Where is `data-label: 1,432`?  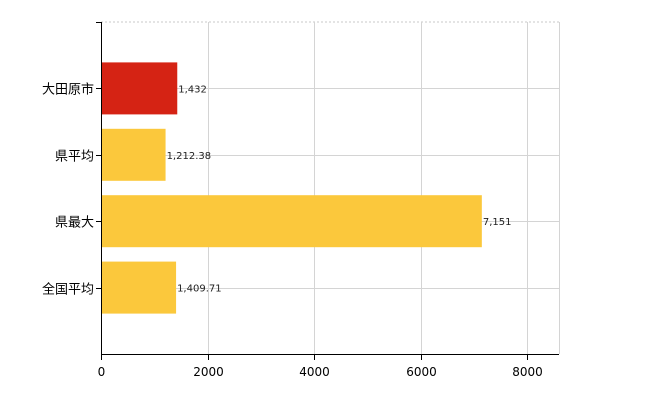
data-label: 1,432 is located at coordinates (192, 89).